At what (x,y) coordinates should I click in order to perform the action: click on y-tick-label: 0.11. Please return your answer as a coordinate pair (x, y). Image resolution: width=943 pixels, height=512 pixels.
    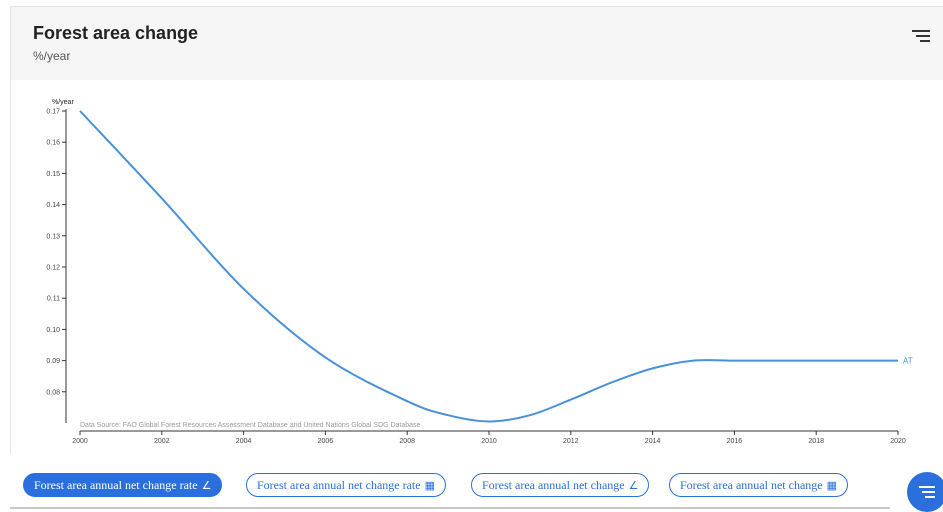
    Looking at the image, I should click on (53, 299).